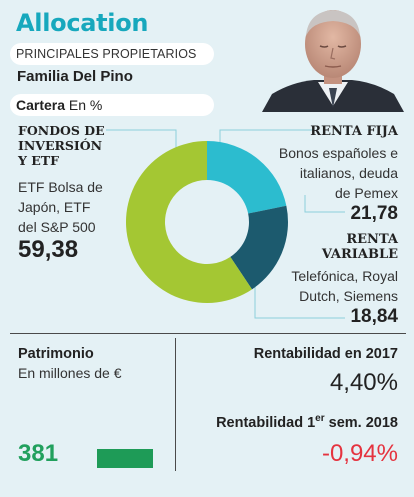  Describe the element at coordinates (354, 131) in the screenshot. I see `renta-fija-label: RENTA FIJA` at that location.